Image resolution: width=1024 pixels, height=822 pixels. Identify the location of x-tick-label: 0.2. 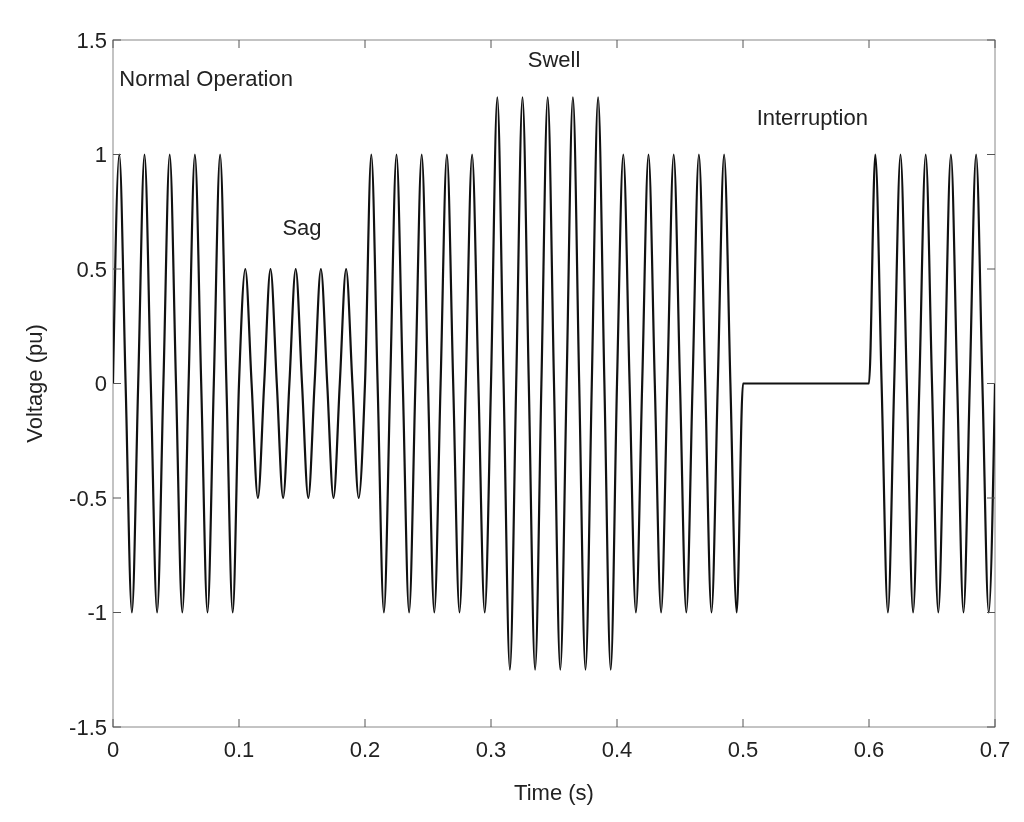
(365, 749).